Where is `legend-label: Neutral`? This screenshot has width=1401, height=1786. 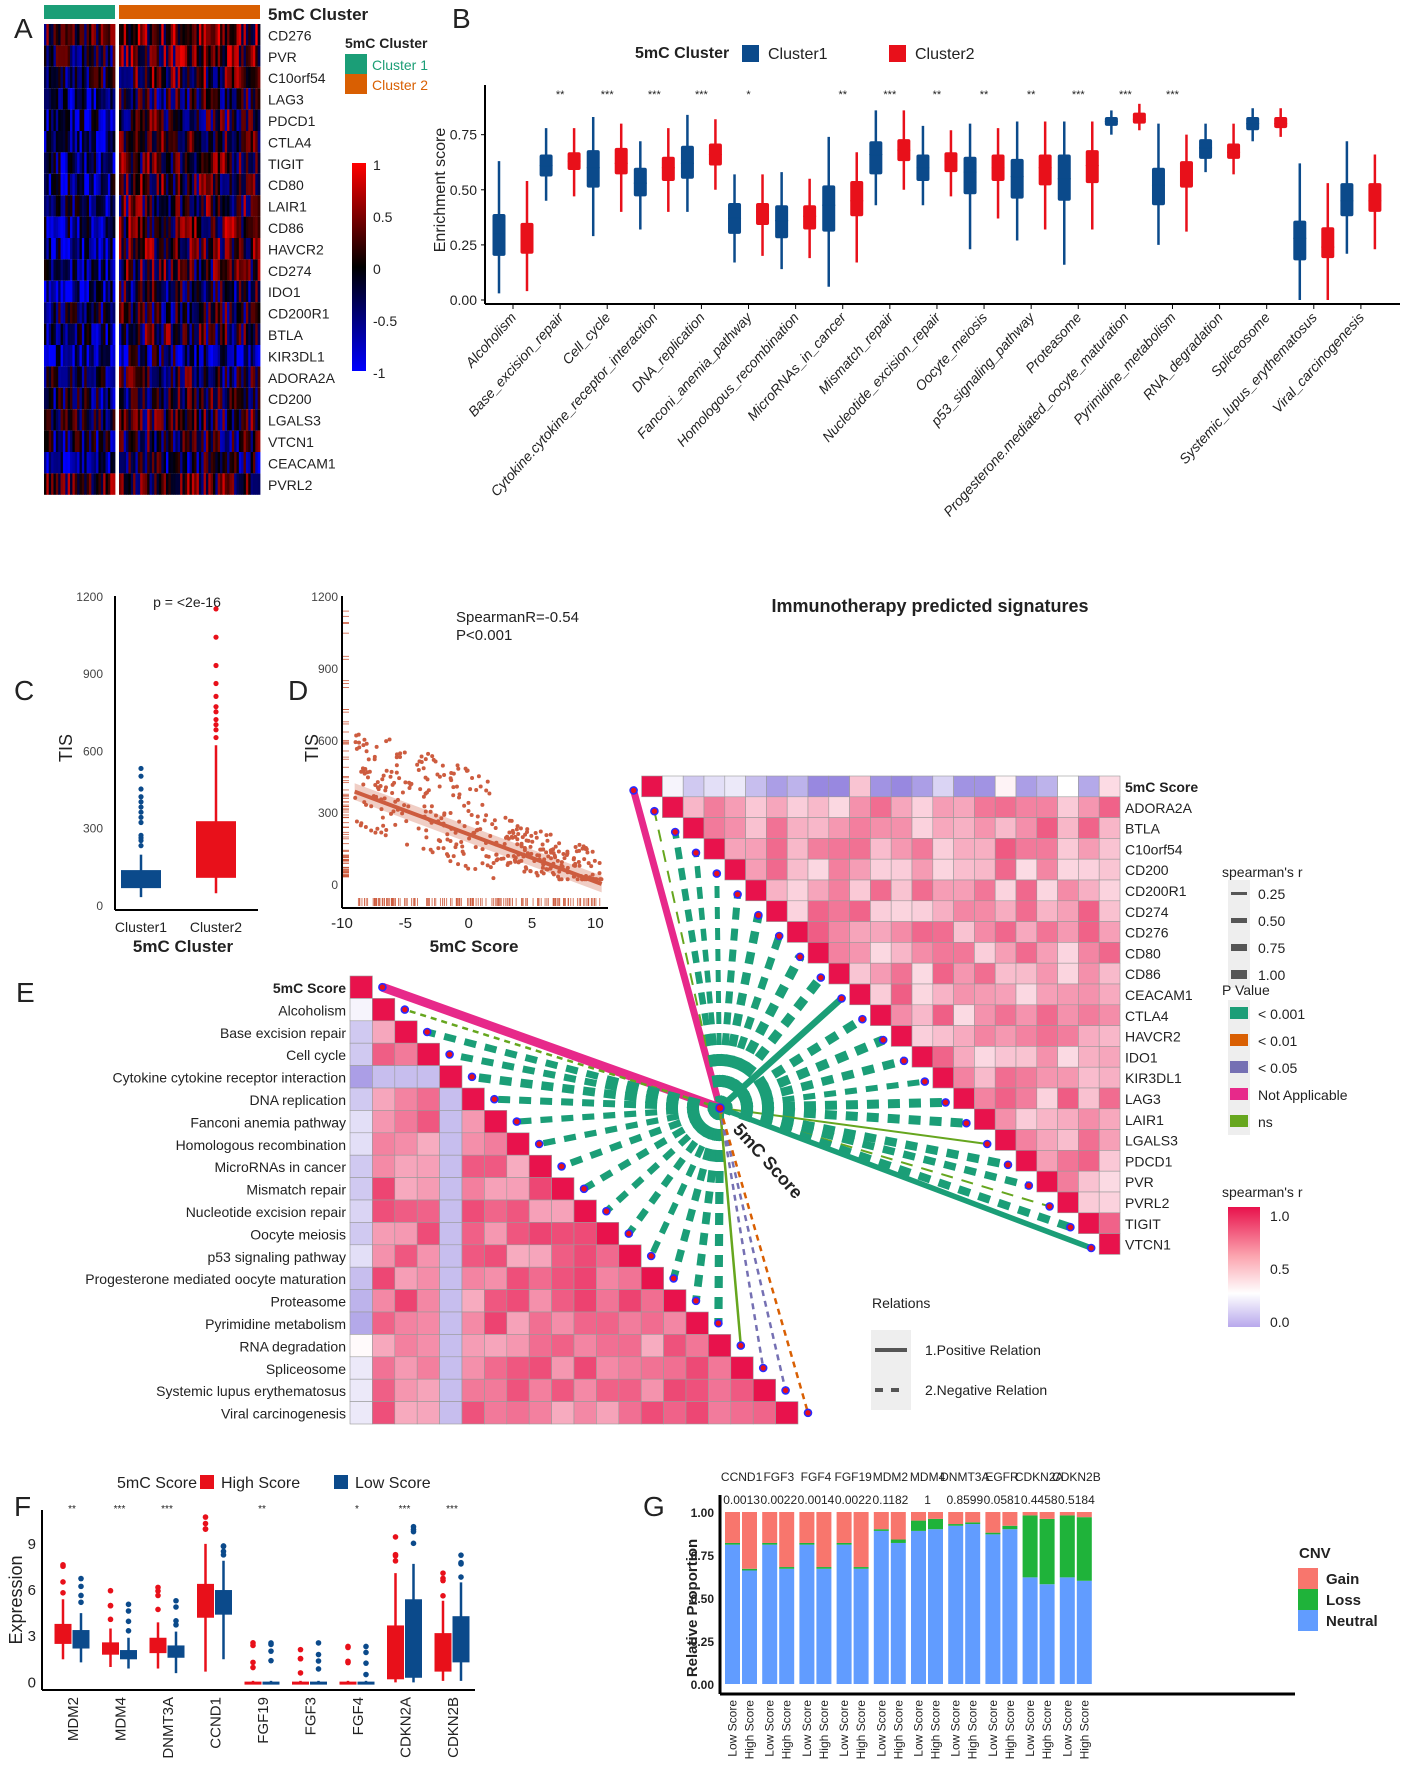 legend-label: Neutral is located at coordinates (1352, 1621).